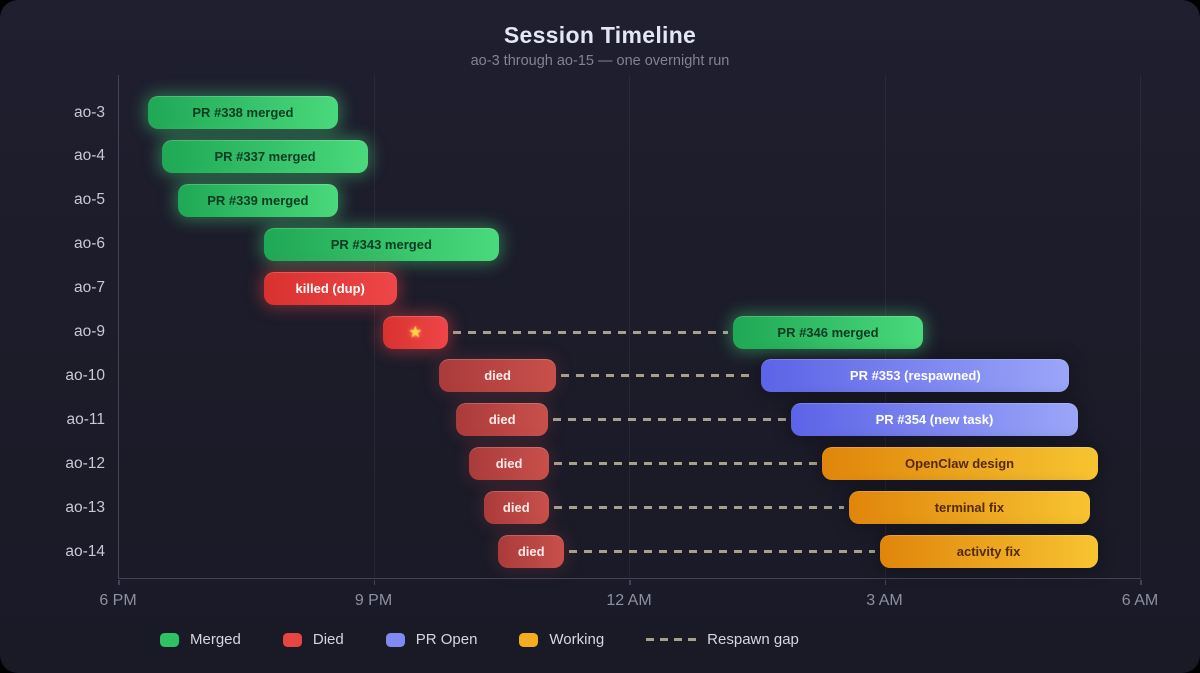  What do you see at coordinates (169, 639) in the screenshot?
I see `legend-swatch-merged` at bounding box center [169, 639].